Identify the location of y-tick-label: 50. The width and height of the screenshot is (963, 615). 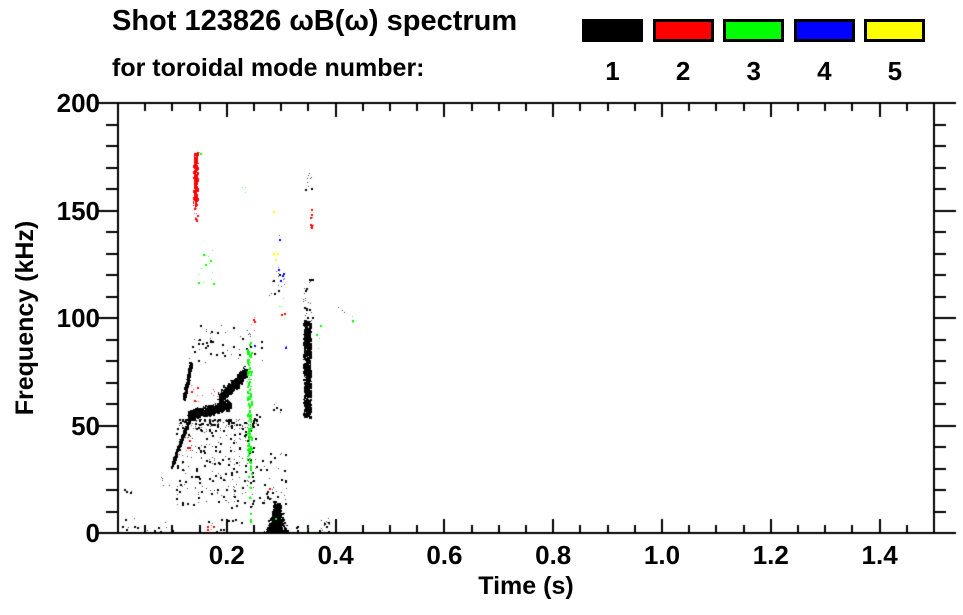
(85, 425).